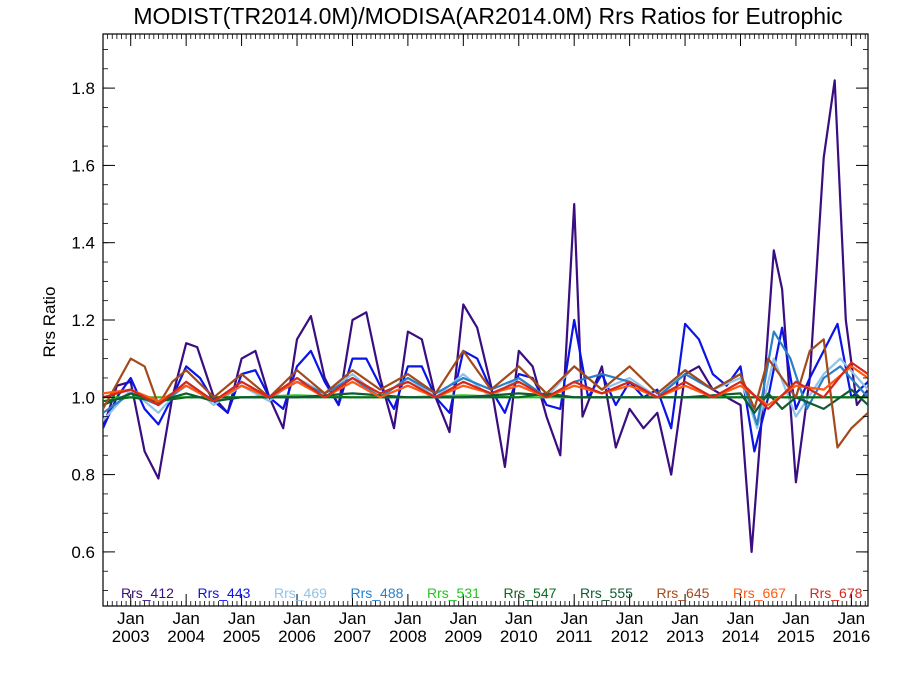  I want to click on x-tick-label-year: 2003, so click(131, 636).